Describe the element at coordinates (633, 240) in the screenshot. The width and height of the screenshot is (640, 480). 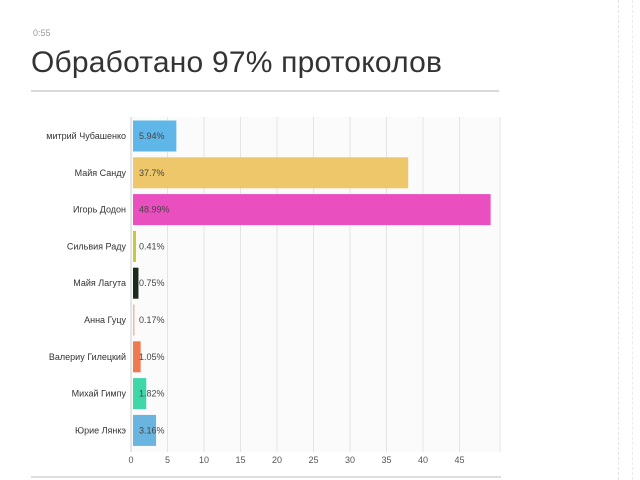
I see `page-edge-line-outer` at that location.